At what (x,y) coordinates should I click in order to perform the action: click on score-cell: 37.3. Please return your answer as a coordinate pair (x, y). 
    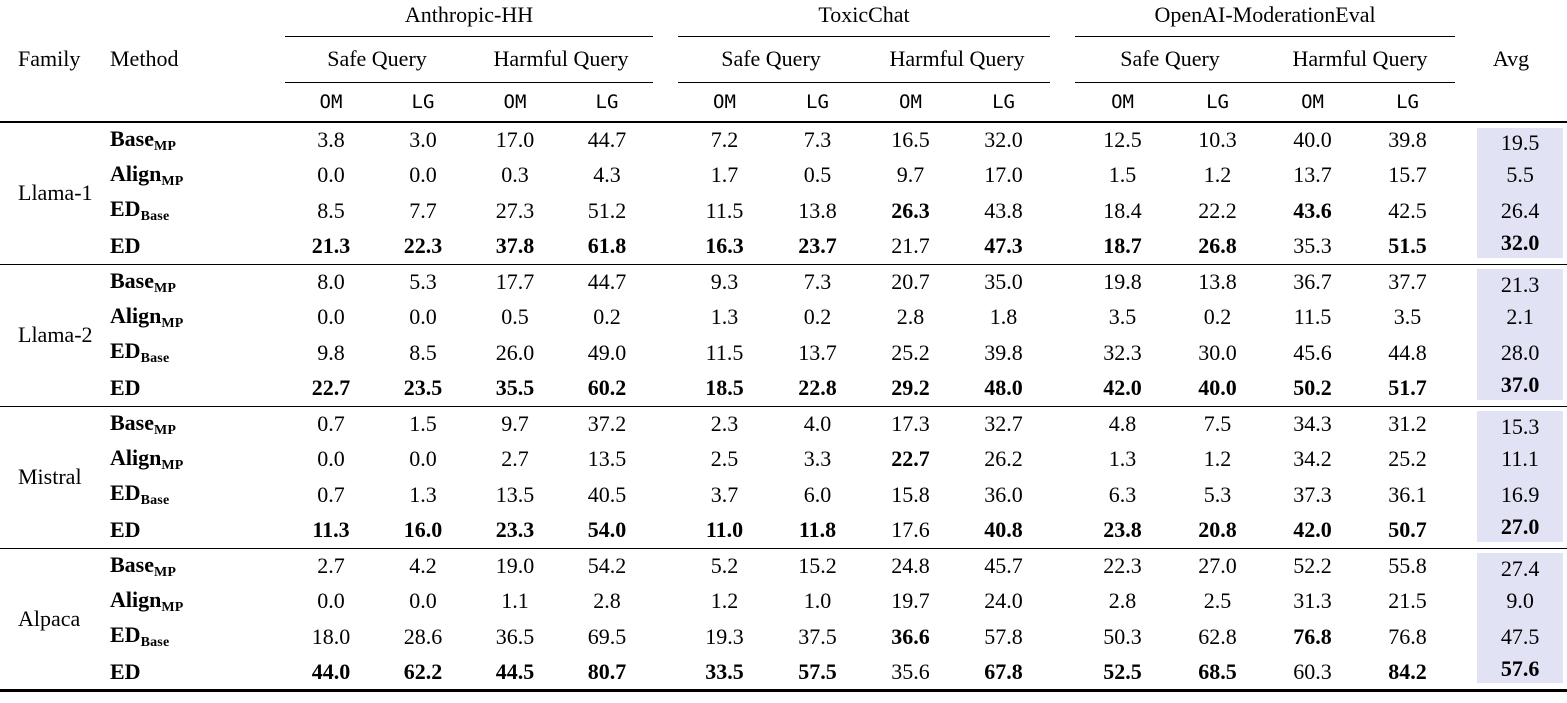
    Looking at the image, I should click on (1312, 494).